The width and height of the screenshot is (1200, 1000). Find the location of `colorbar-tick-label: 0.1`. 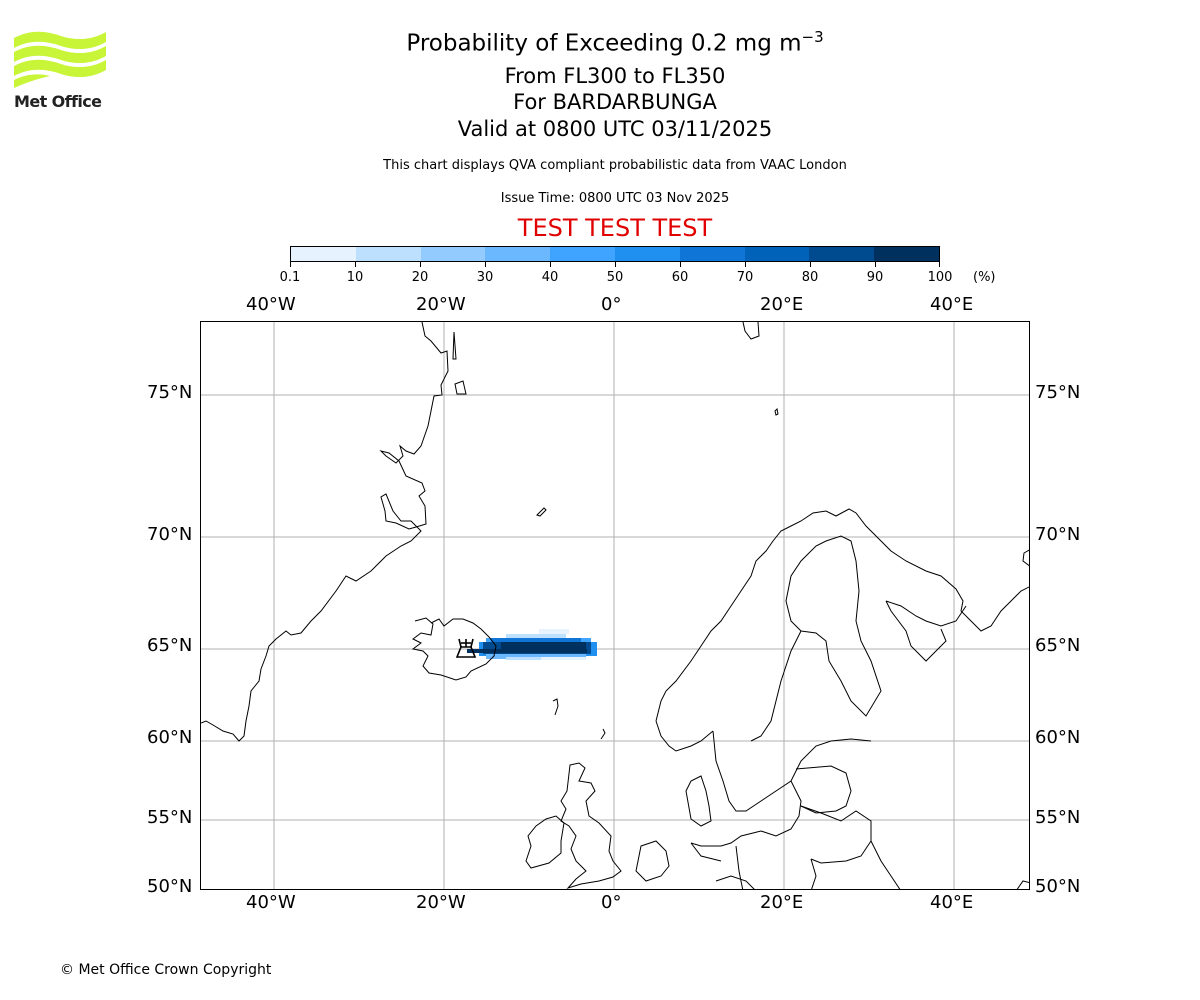

colorbar-tick-label: 0.1 is located at coordinates (290, 277).